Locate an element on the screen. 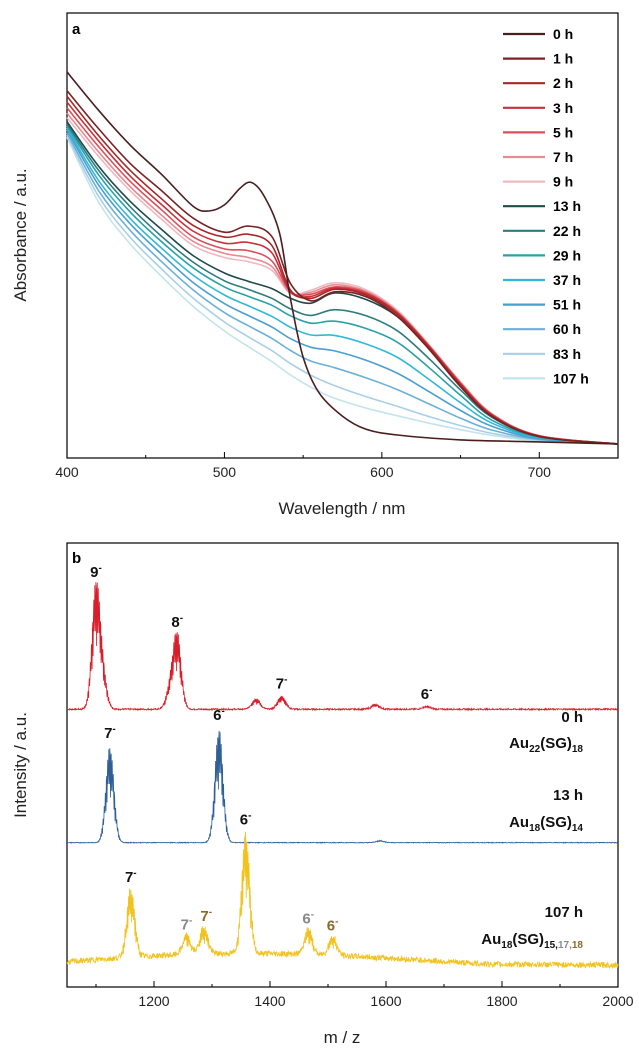  legend-label: 3 h is located at coordinates (563, 108).